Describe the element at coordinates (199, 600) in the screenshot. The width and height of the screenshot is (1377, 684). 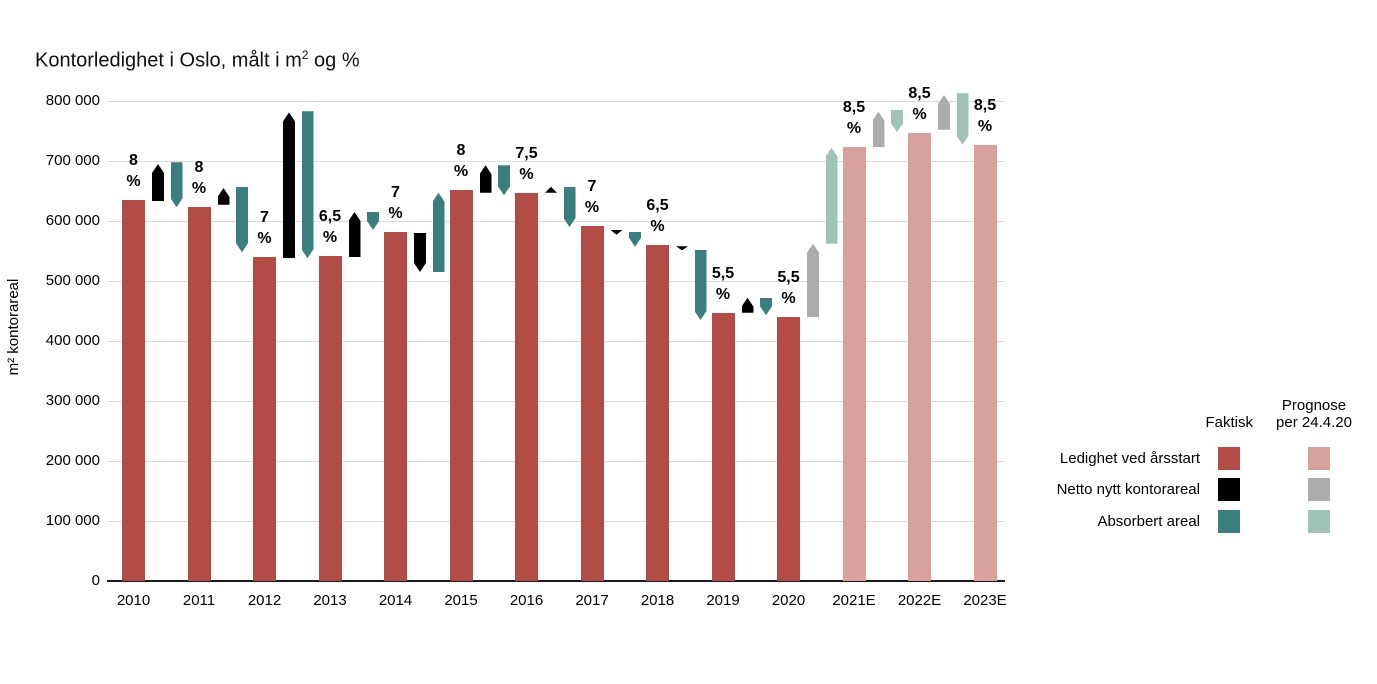
I see `x-tick-label-2011: 2011` at that location.